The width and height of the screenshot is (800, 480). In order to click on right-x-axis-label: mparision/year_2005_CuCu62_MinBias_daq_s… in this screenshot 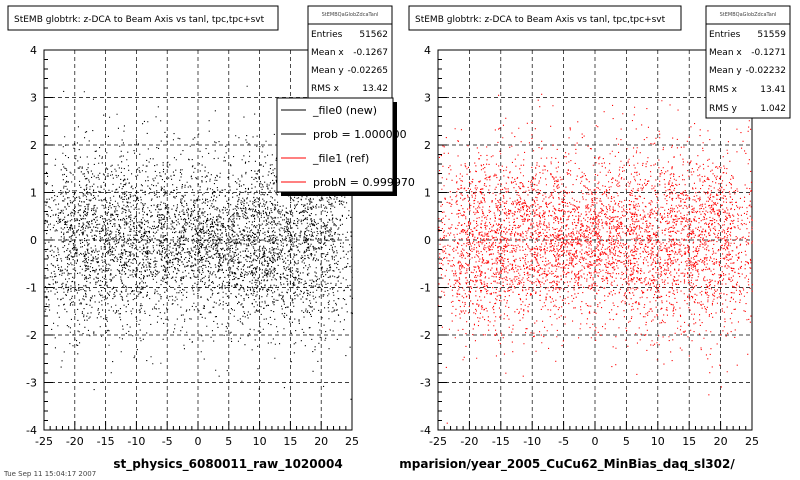, I will do `click(567, 464)`.